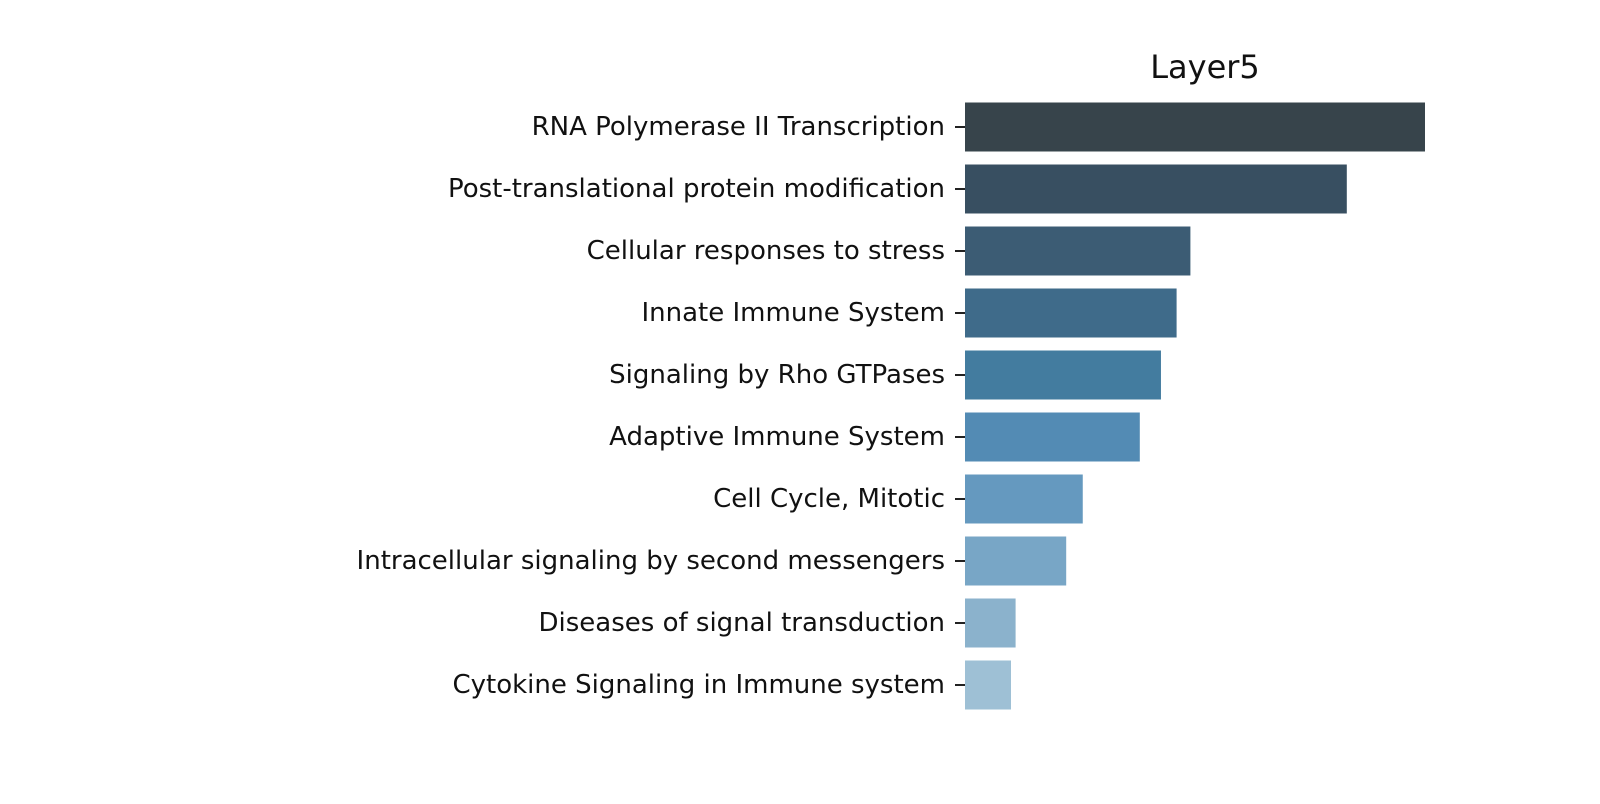  What do you see at coordinates (777, 437) in the screenshot?
I see `y-tick-label: Adaptive Immune System` at bounding box center [777, 437].